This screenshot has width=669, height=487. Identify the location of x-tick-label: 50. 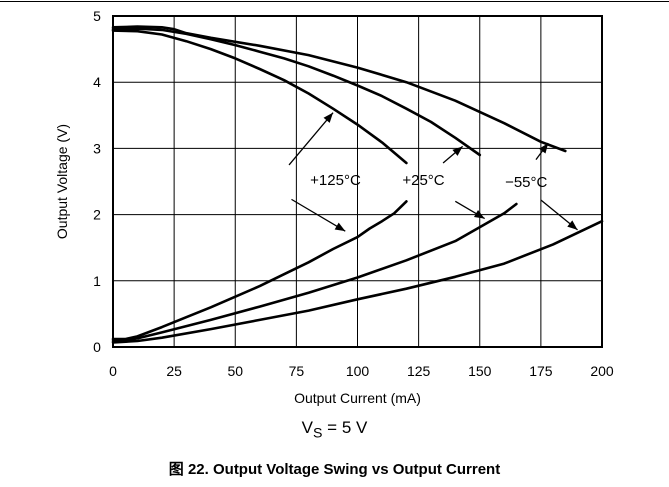
(235, 371).